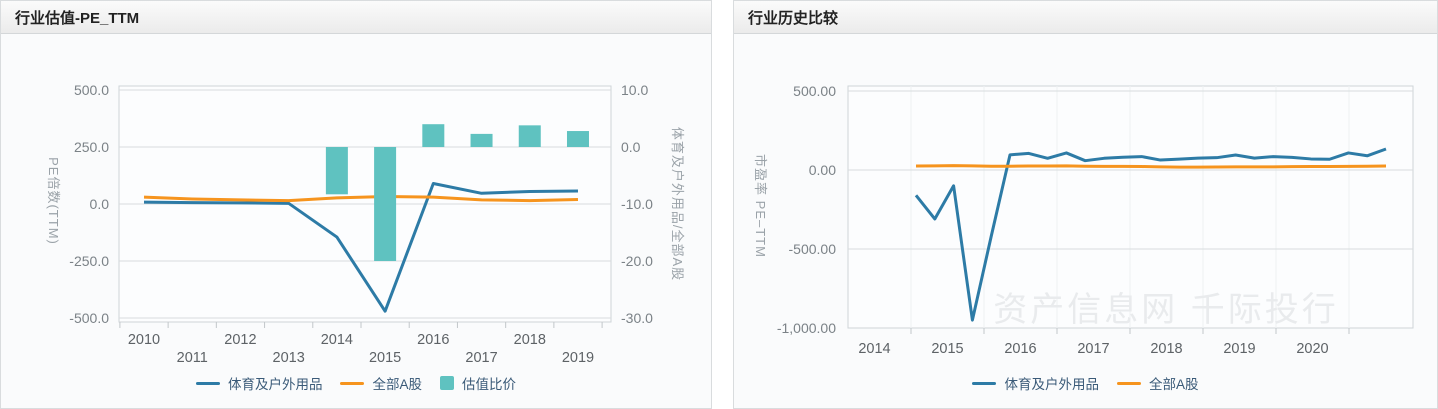 Image resolution: width=1438 pixels, height=409 pixels. What do you see at coordinates (1312, 349) in the screenshot?
I see `x-tick-label: 2020` at bounding box center [1312, 349].